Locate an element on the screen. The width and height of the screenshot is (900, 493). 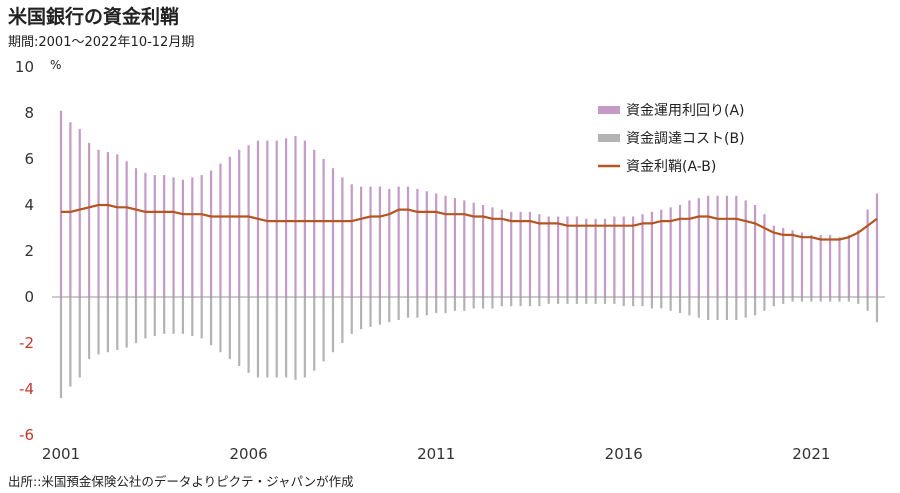
source-note: 出所::米国預金保険公社のデータよりピクテ・ジャパンが作成 is located at coordinates (181, 481).